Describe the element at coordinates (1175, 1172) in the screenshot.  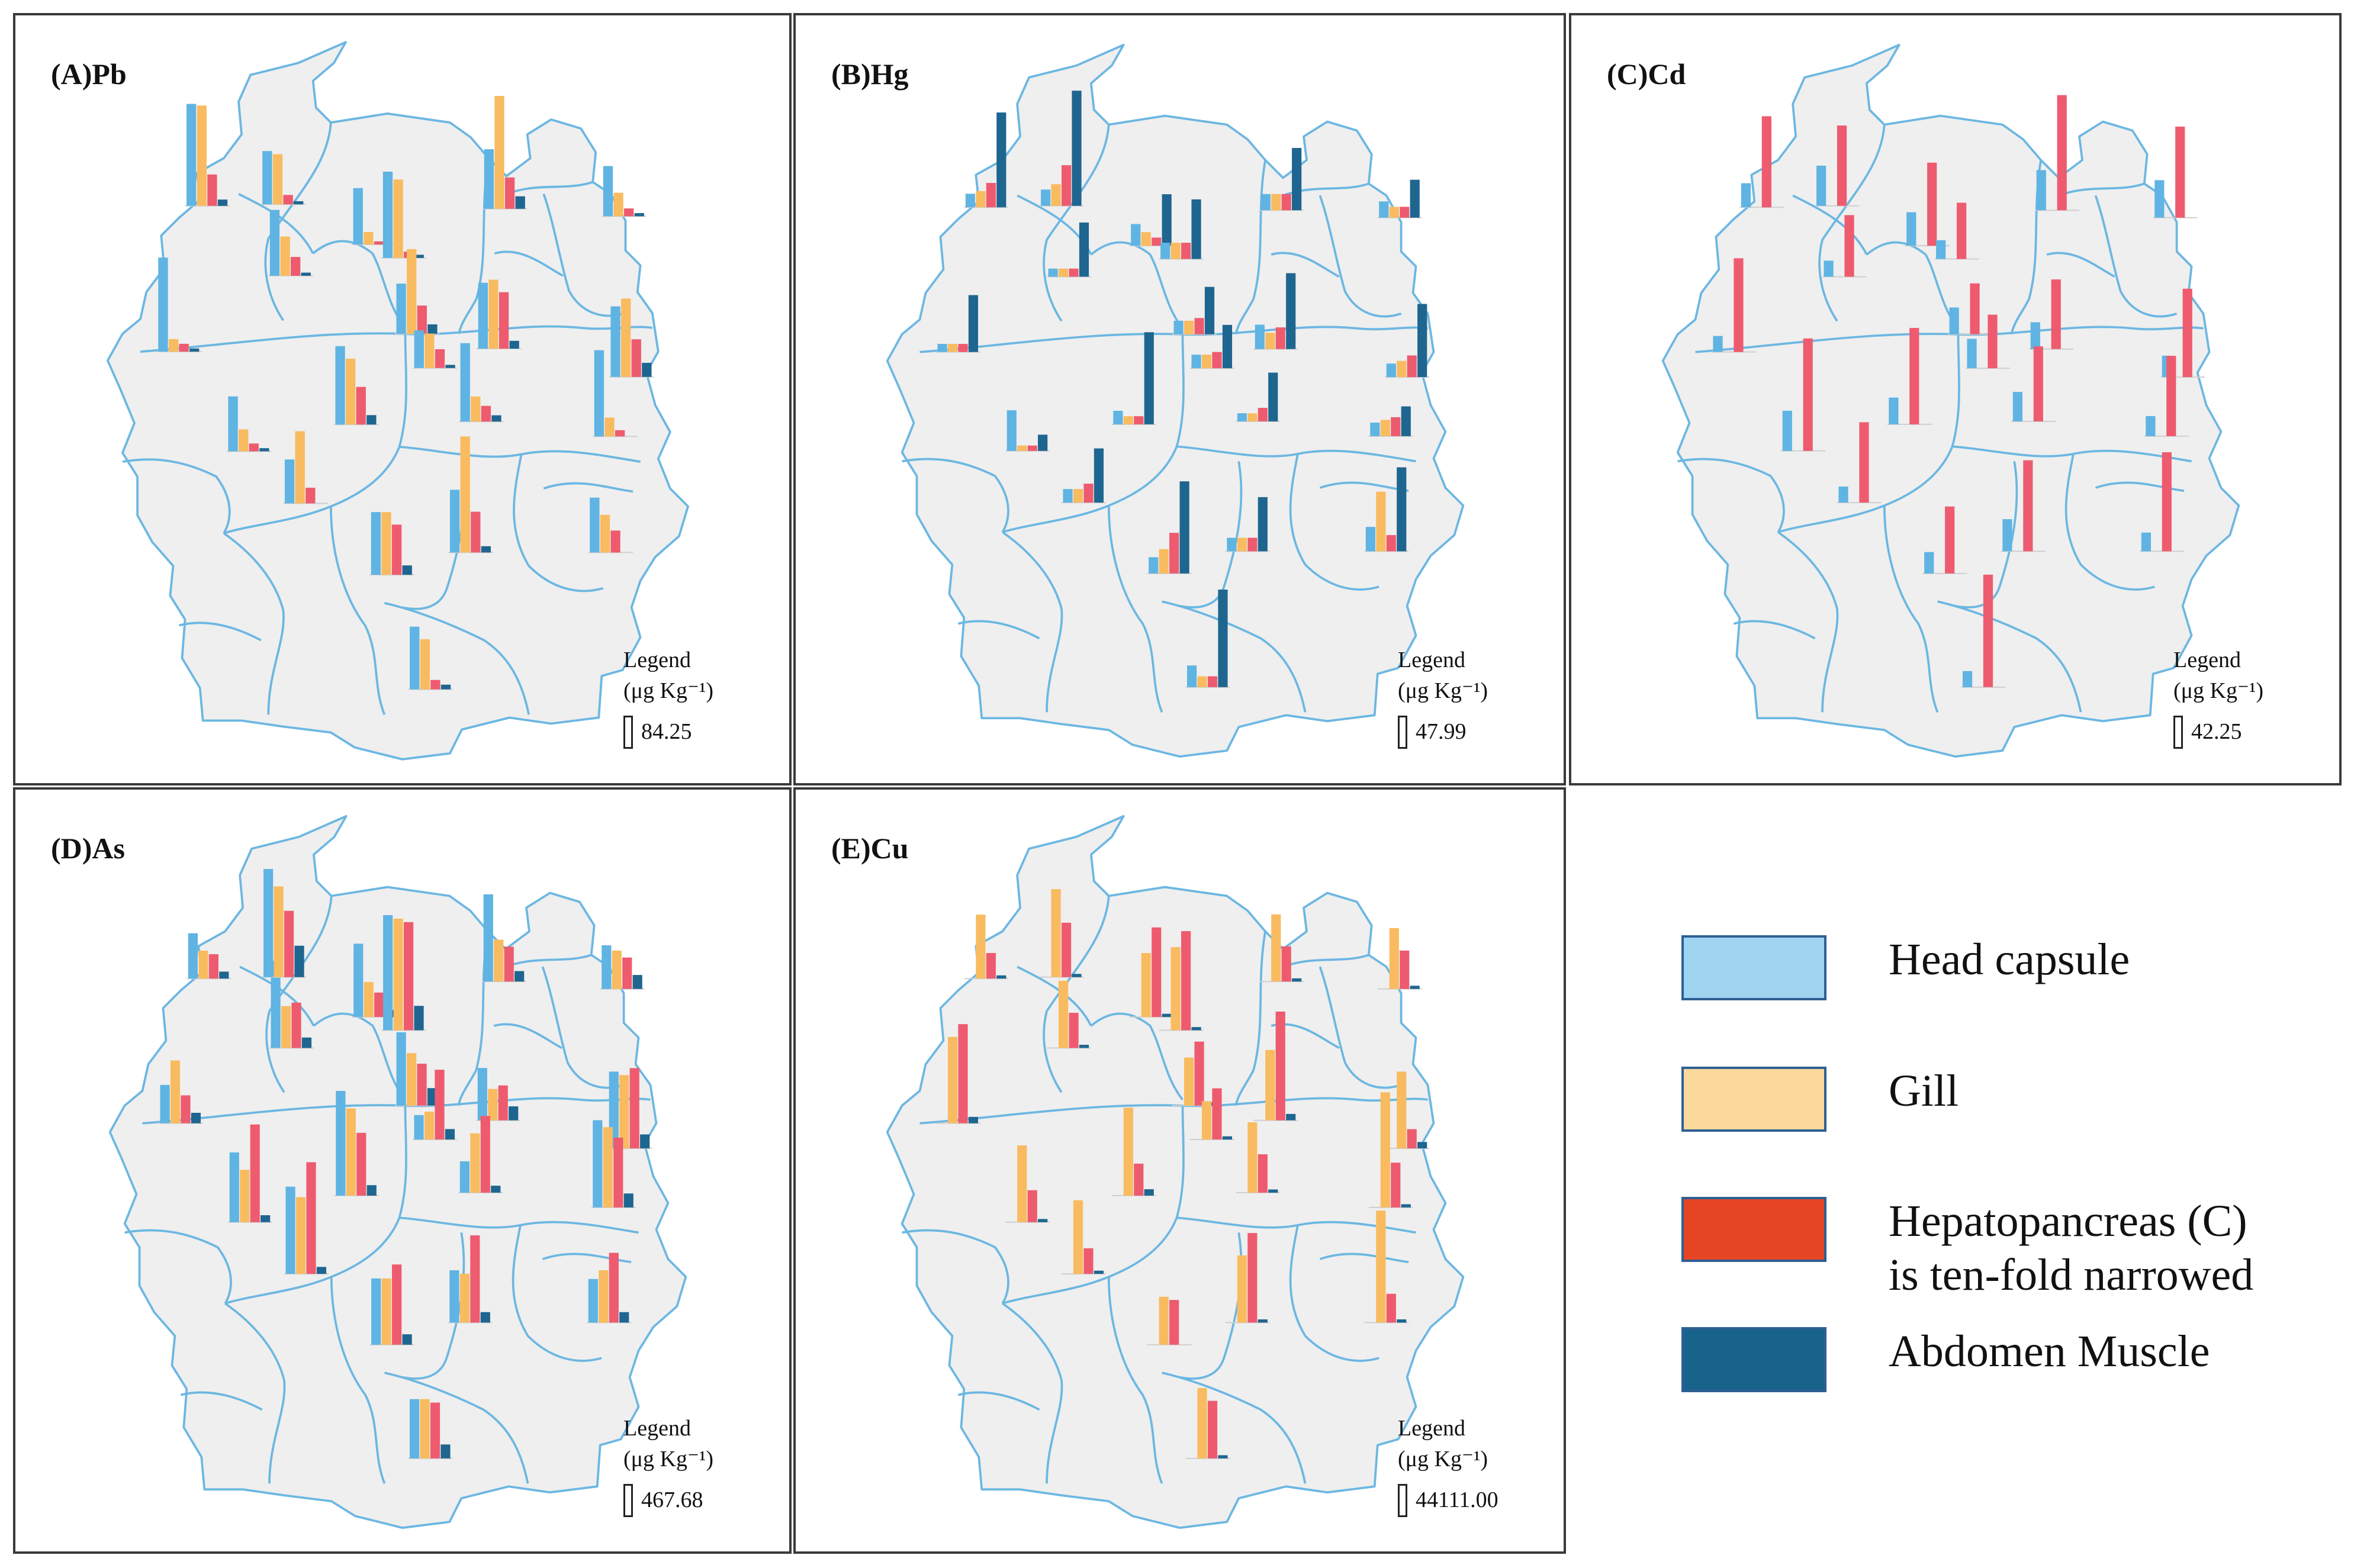
I see `county-boundary-outline` at that location.